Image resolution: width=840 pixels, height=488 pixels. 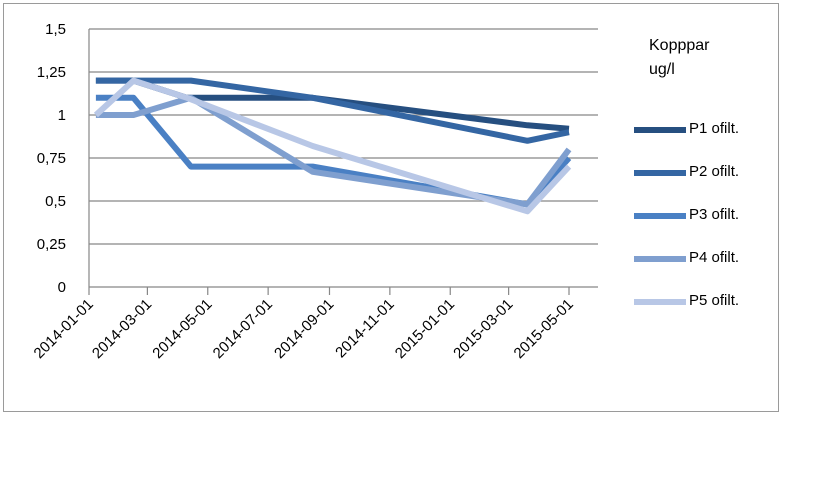 What do you see at coordinates (182, 329) in the screenshot?
I see `x-tick-label: 2014-05-01` at bounding box center [182, 329].